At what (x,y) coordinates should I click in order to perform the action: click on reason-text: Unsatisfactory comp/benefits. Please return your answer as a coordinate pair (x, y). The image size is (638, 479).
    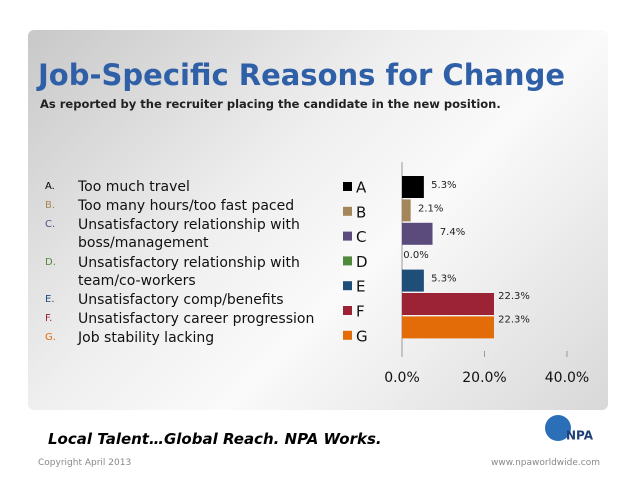
    Looking at the image, I should click on (181, 300).